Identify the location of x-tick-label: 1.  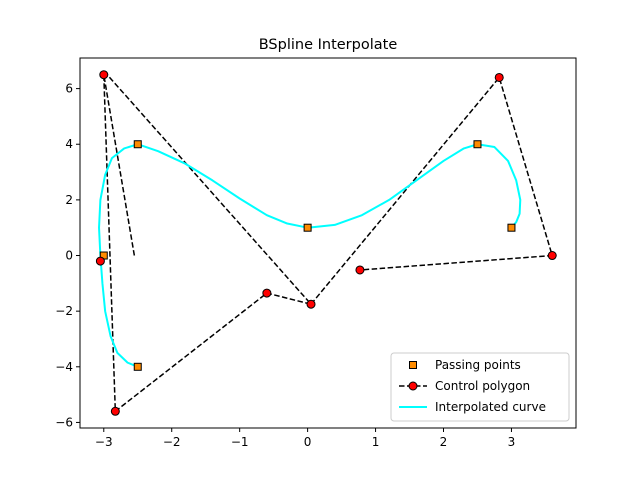
(376, 442).